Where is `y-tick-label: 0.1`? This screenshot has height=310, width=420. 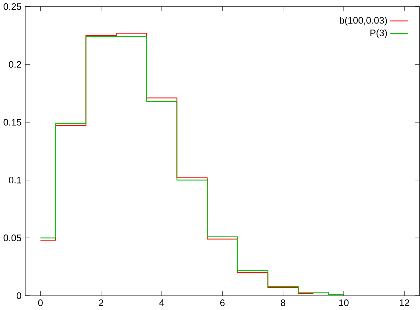
y-tick-label: 0.1 is located at coordinates (15, 180).